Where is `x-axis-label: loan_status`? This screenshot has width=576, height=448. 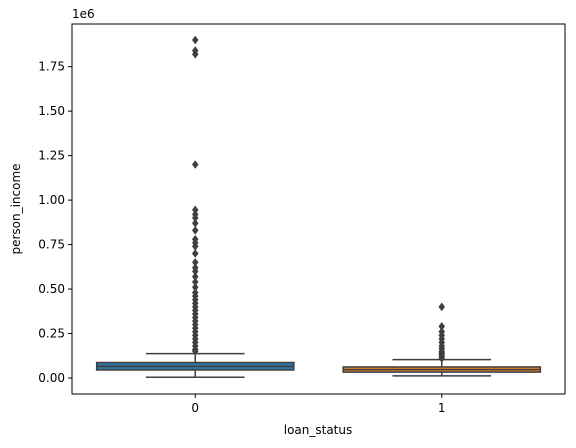
x-axis-label: loan_status is located at coordinates (318, 430).